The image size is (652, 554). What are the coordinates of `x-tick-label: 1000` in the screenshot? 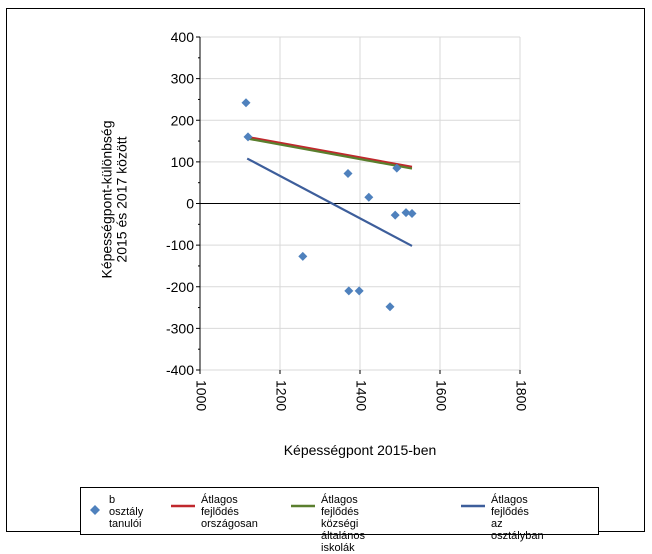 It's located at (201, 395).